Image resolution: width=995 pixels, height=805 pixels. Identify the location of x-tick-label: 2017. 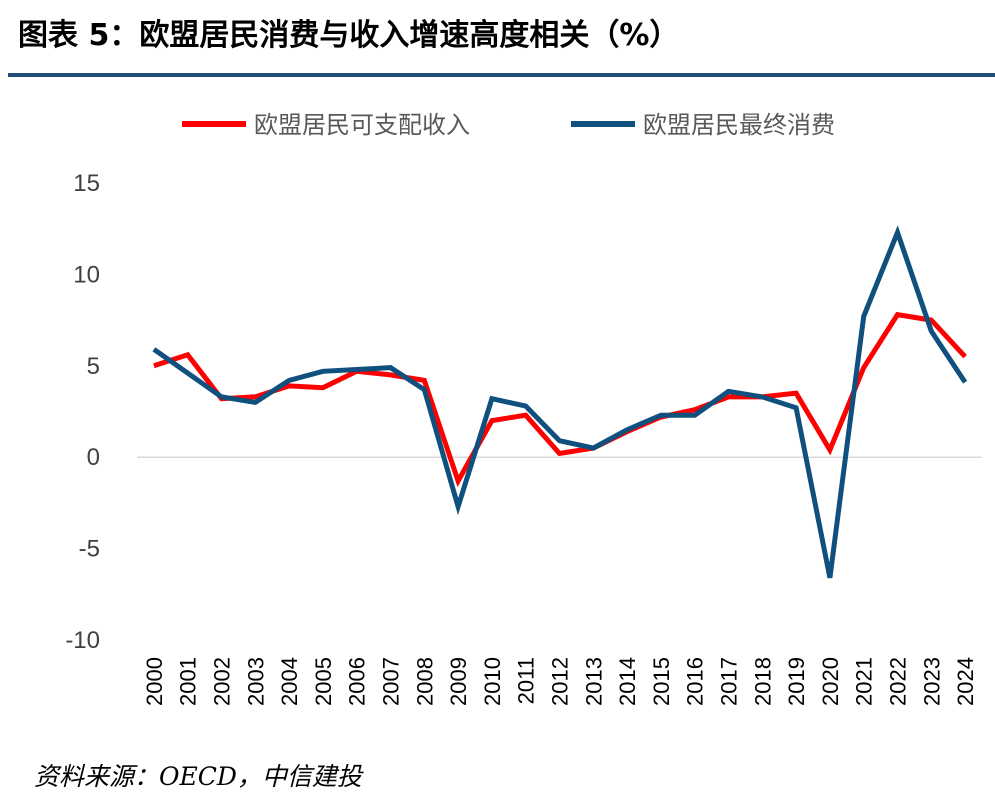
(729, 681).